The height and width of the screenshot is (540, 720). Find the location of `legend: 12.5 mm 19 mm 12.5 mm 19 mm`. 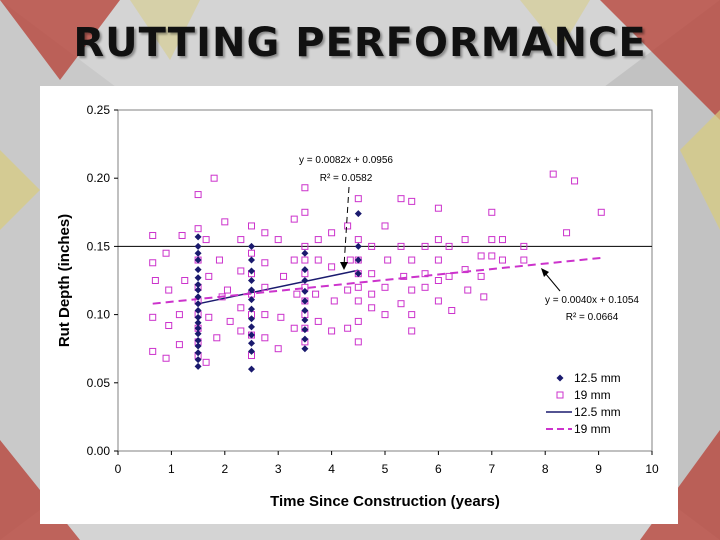

legend: 12.5 mm 19 mm 12.5 mm 19 mm is located at coordinates (583, 403).